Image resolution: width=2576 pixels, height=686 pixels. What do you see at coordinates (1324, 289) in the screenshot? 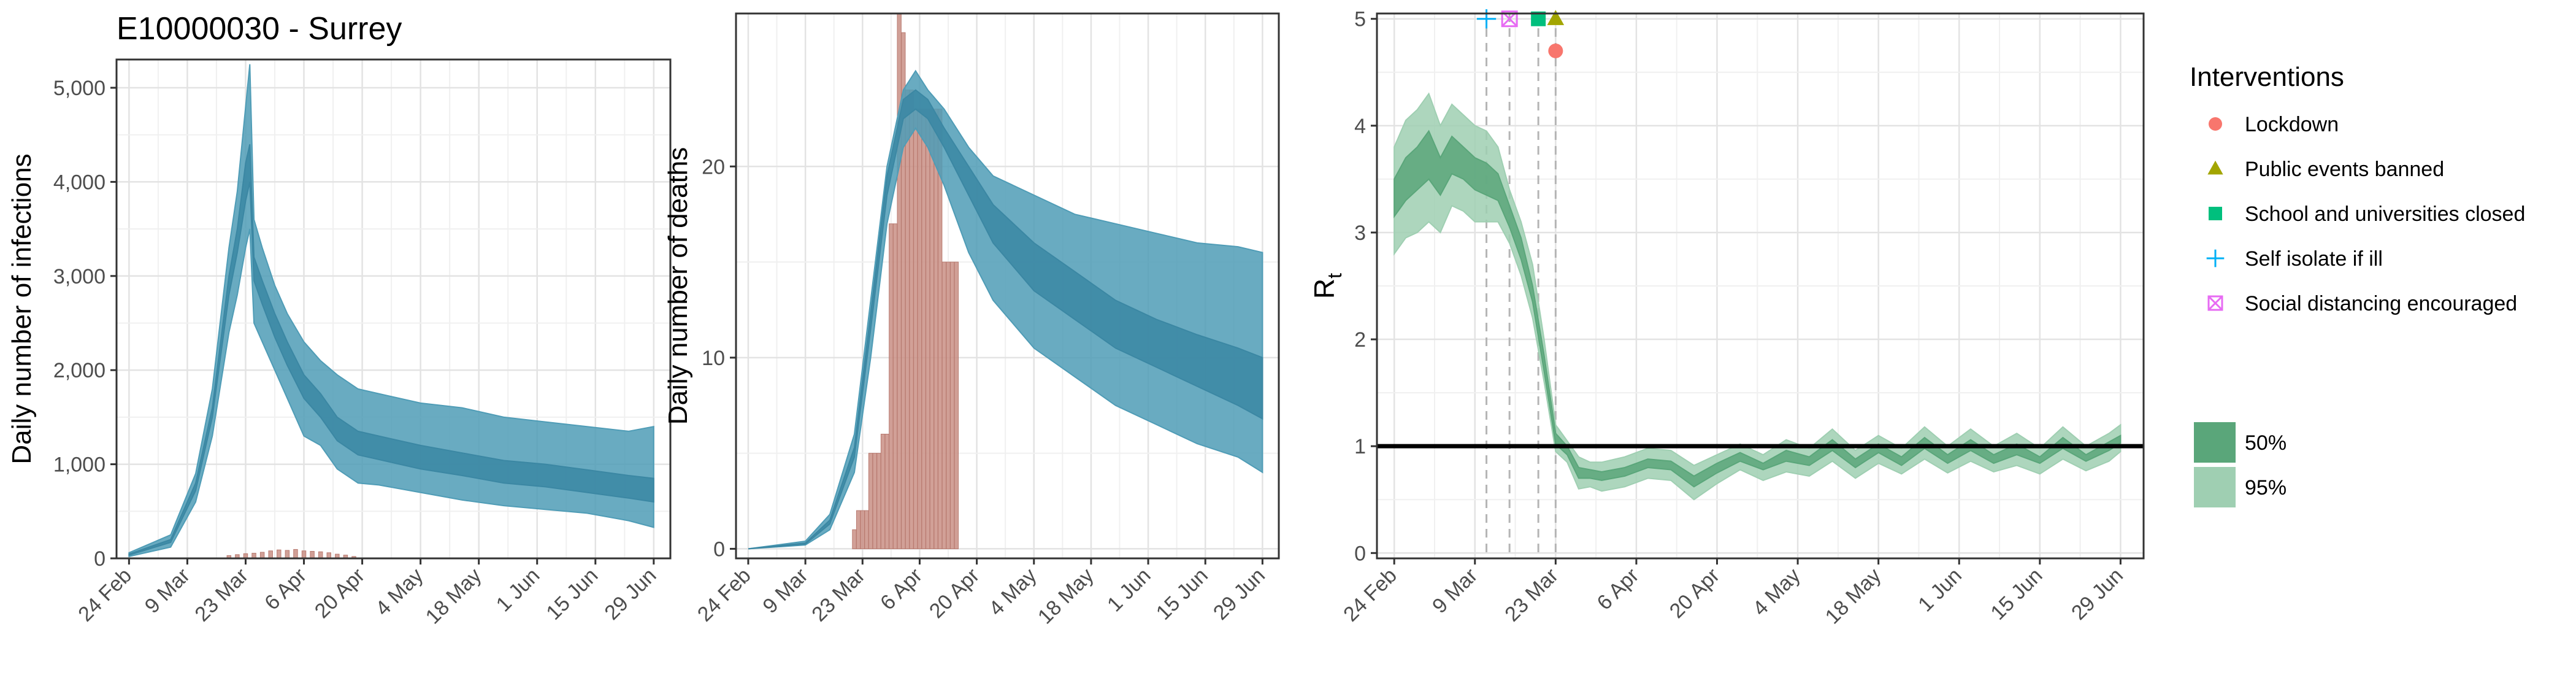
I see `y-axis-label-main: R` at bounding box center [1324, 289].